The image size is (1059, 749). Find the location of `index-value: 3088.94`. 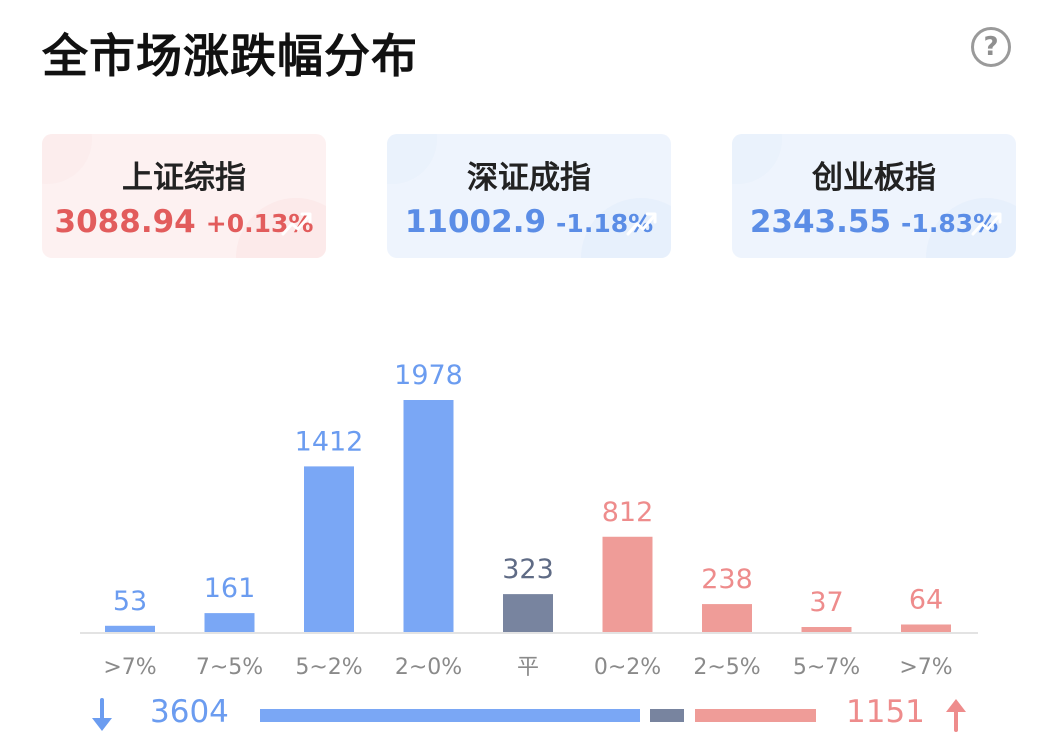

index-value: 3088.94 is located at coordinates (125, 222).